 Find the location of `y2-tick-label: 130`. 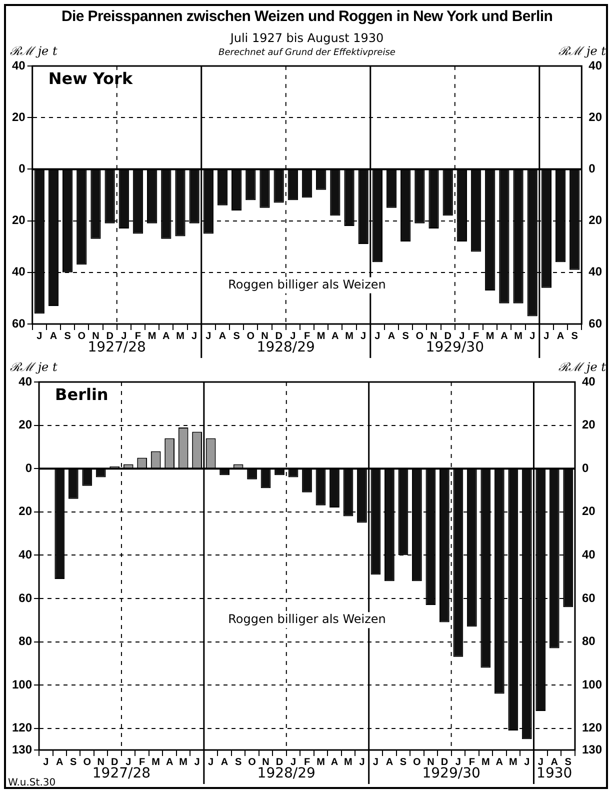

y2-tick-label: 130 is located at coordinates (592, 749).